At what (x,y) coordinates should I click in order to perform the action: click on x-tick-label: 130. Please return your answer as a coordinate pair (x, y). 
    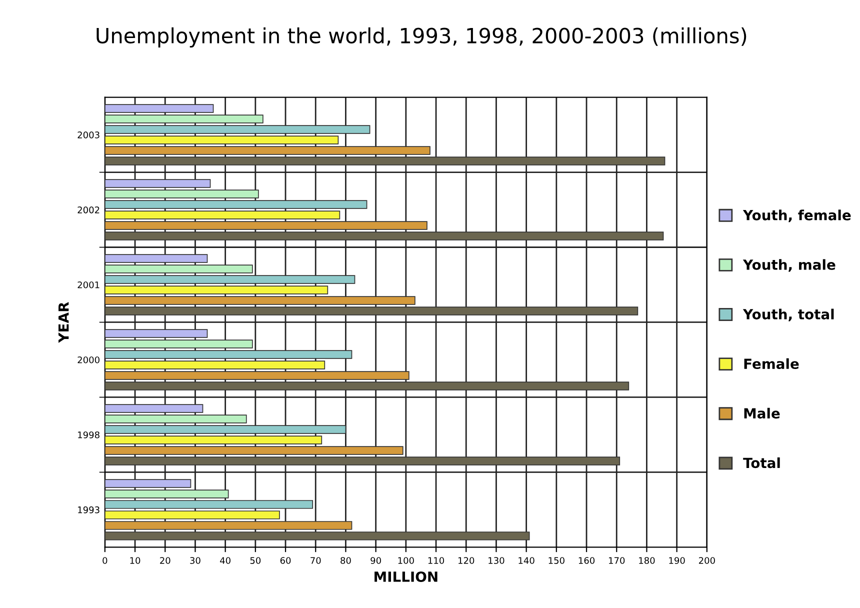
    Looking at the image, I should click on (496, 560).